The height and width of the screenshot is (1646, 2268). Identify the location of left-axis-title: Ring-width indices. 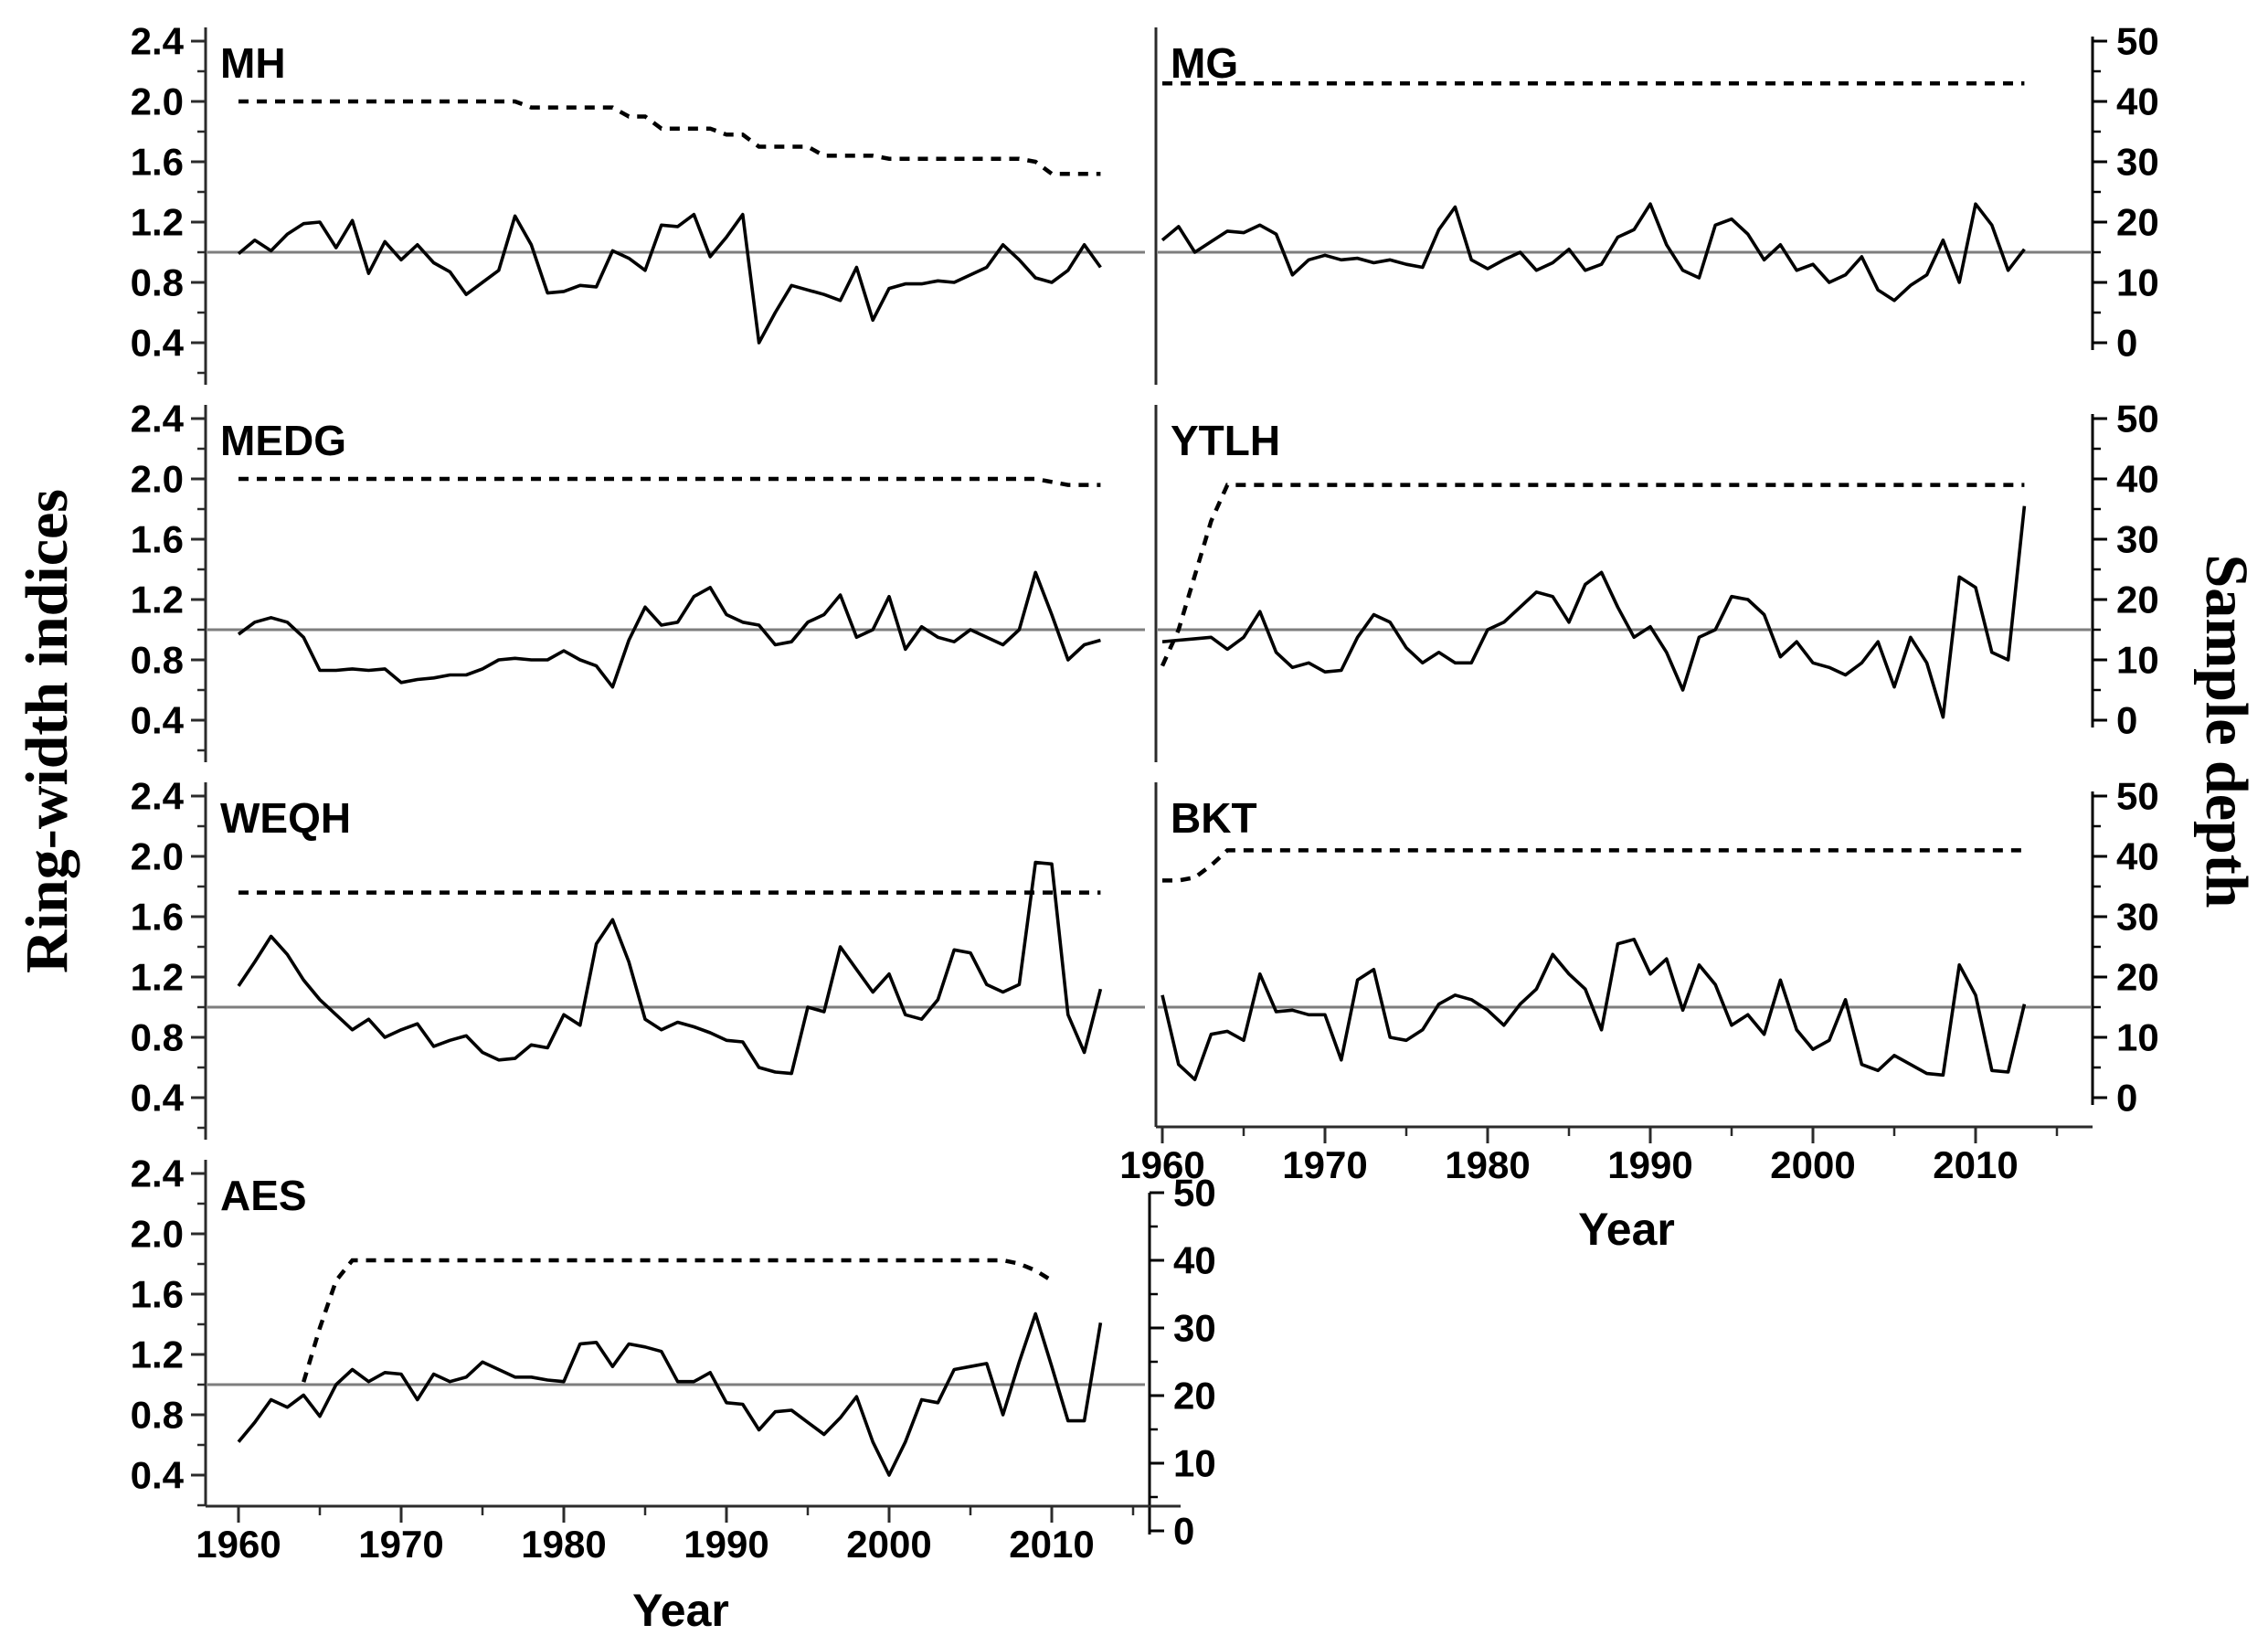
(47, 731).